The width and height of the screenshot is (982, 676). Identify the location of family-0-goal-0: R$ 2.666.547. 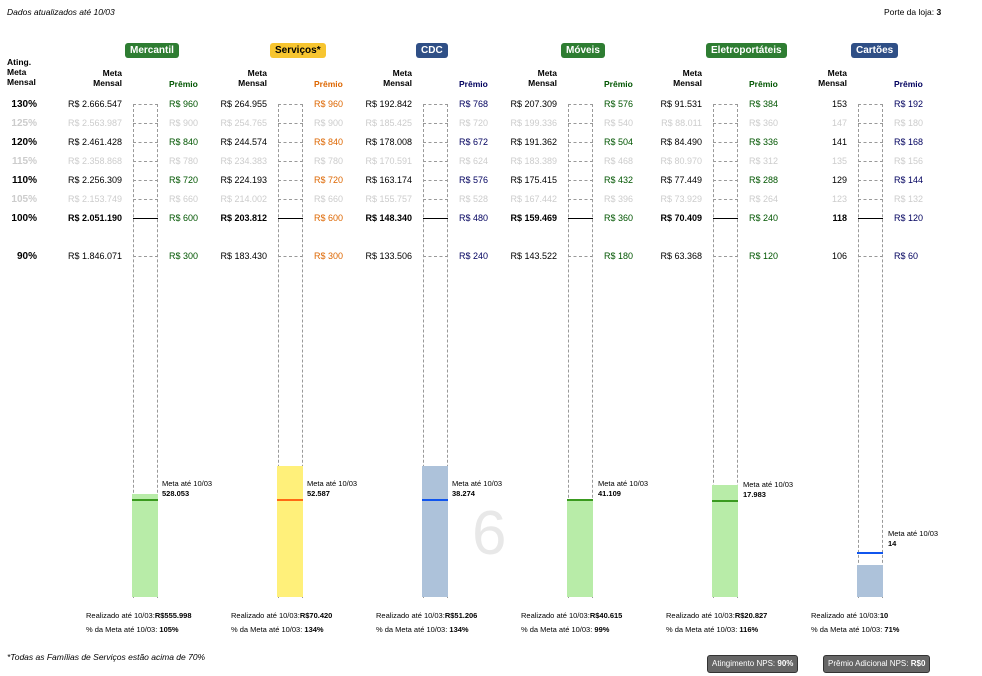
(94, 104).